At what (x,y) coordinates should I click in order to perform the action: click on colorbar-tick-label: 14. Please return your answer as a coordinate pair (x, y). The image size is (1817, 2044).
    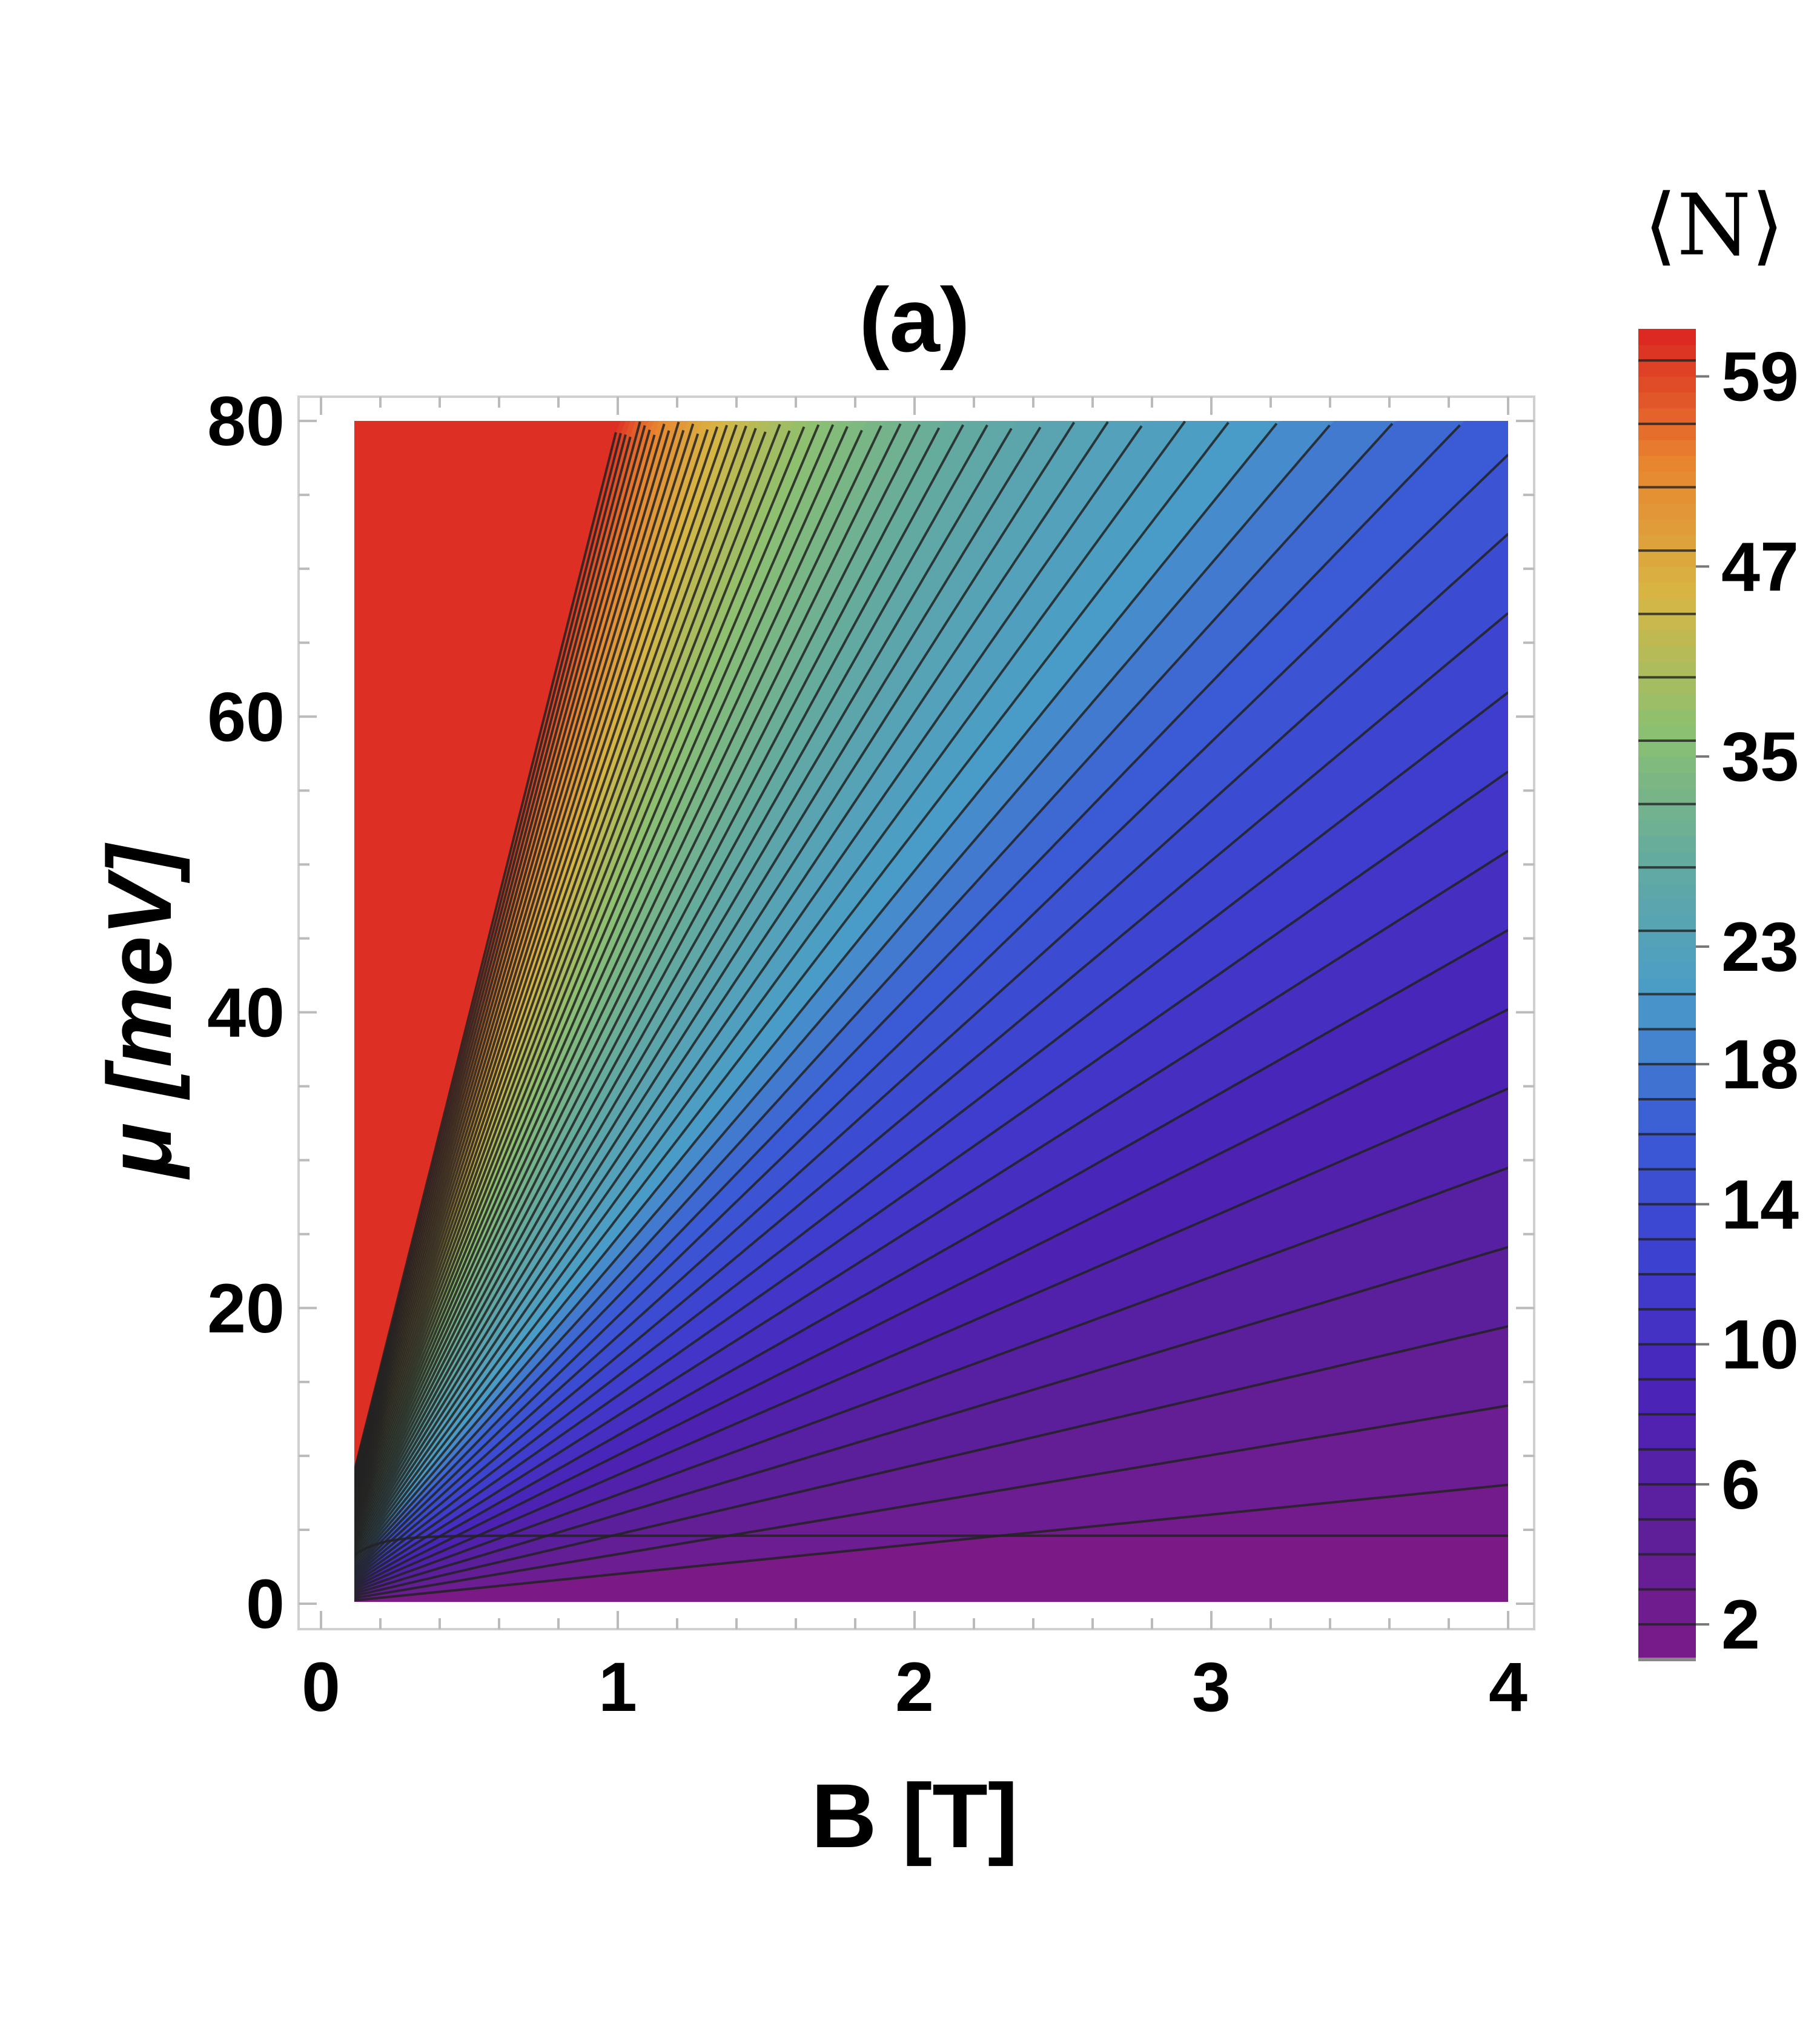
    Looking at the image, I should click on (1760, 1204).